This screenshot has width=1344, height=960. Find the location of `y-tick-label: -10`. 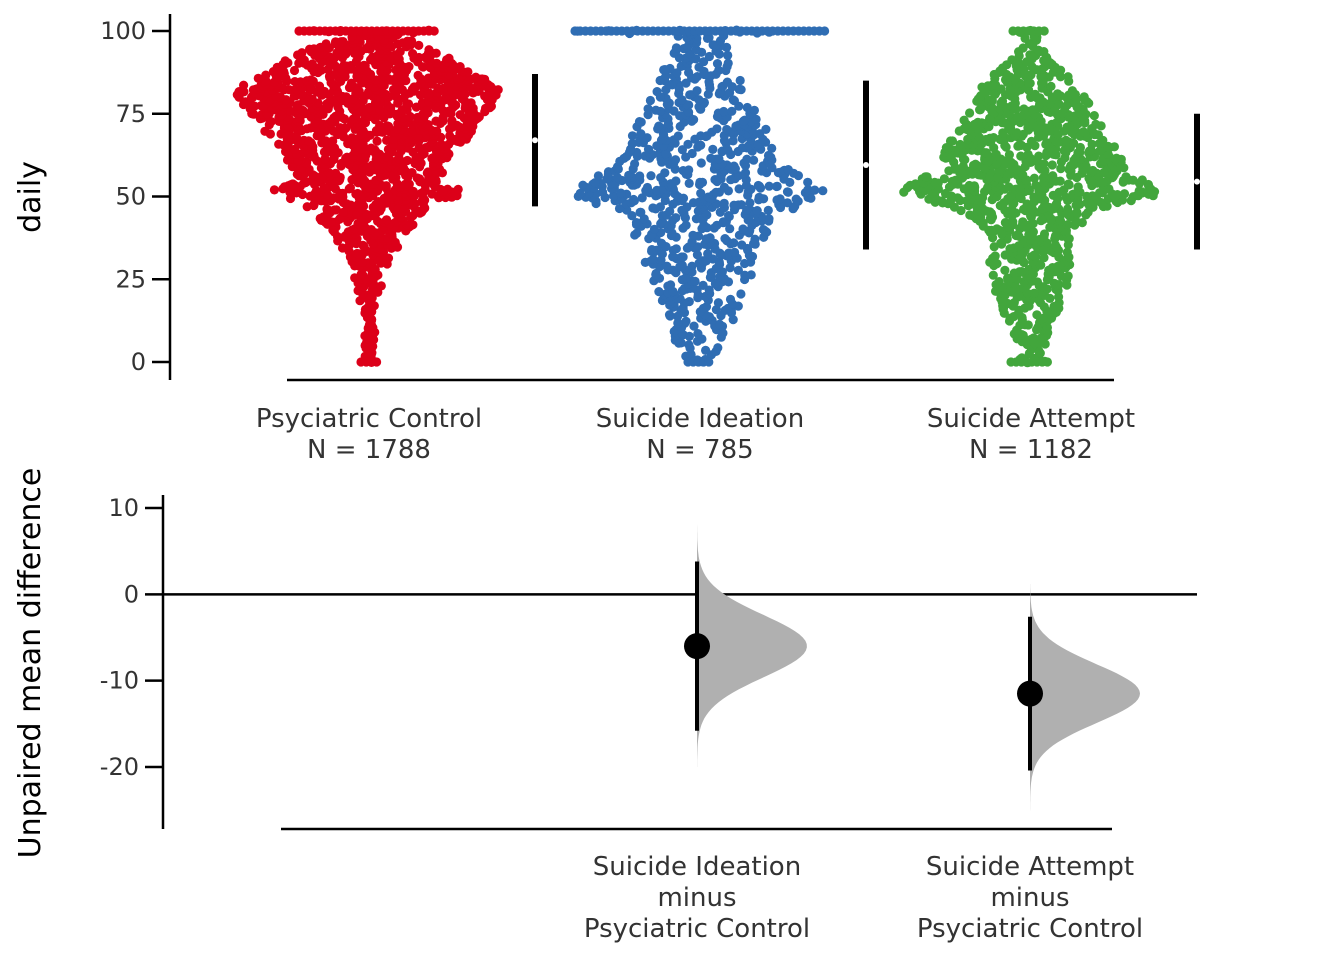

y-tick-label: -10 is located at coordinates (119, 681).